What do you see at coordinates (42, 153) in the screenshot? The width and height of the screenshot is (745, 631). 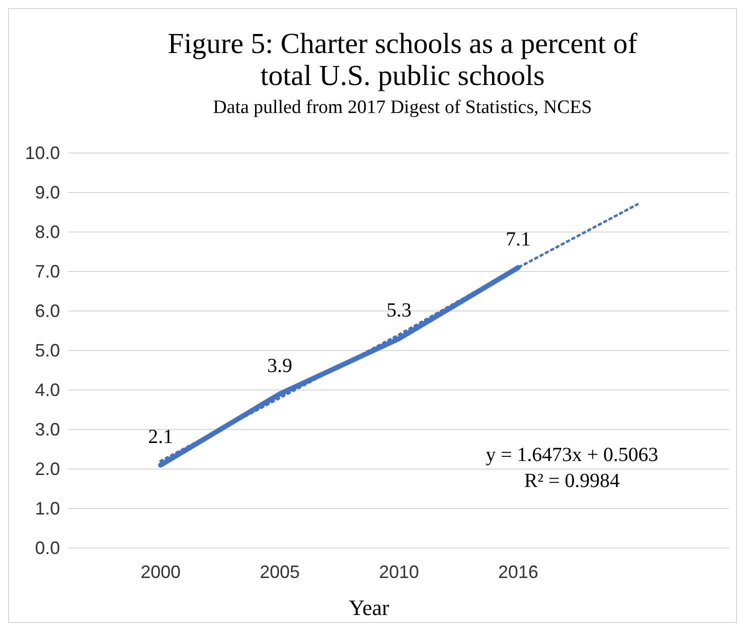 I see `y-tick-label: 10.0` at bounding box center [42, 153].